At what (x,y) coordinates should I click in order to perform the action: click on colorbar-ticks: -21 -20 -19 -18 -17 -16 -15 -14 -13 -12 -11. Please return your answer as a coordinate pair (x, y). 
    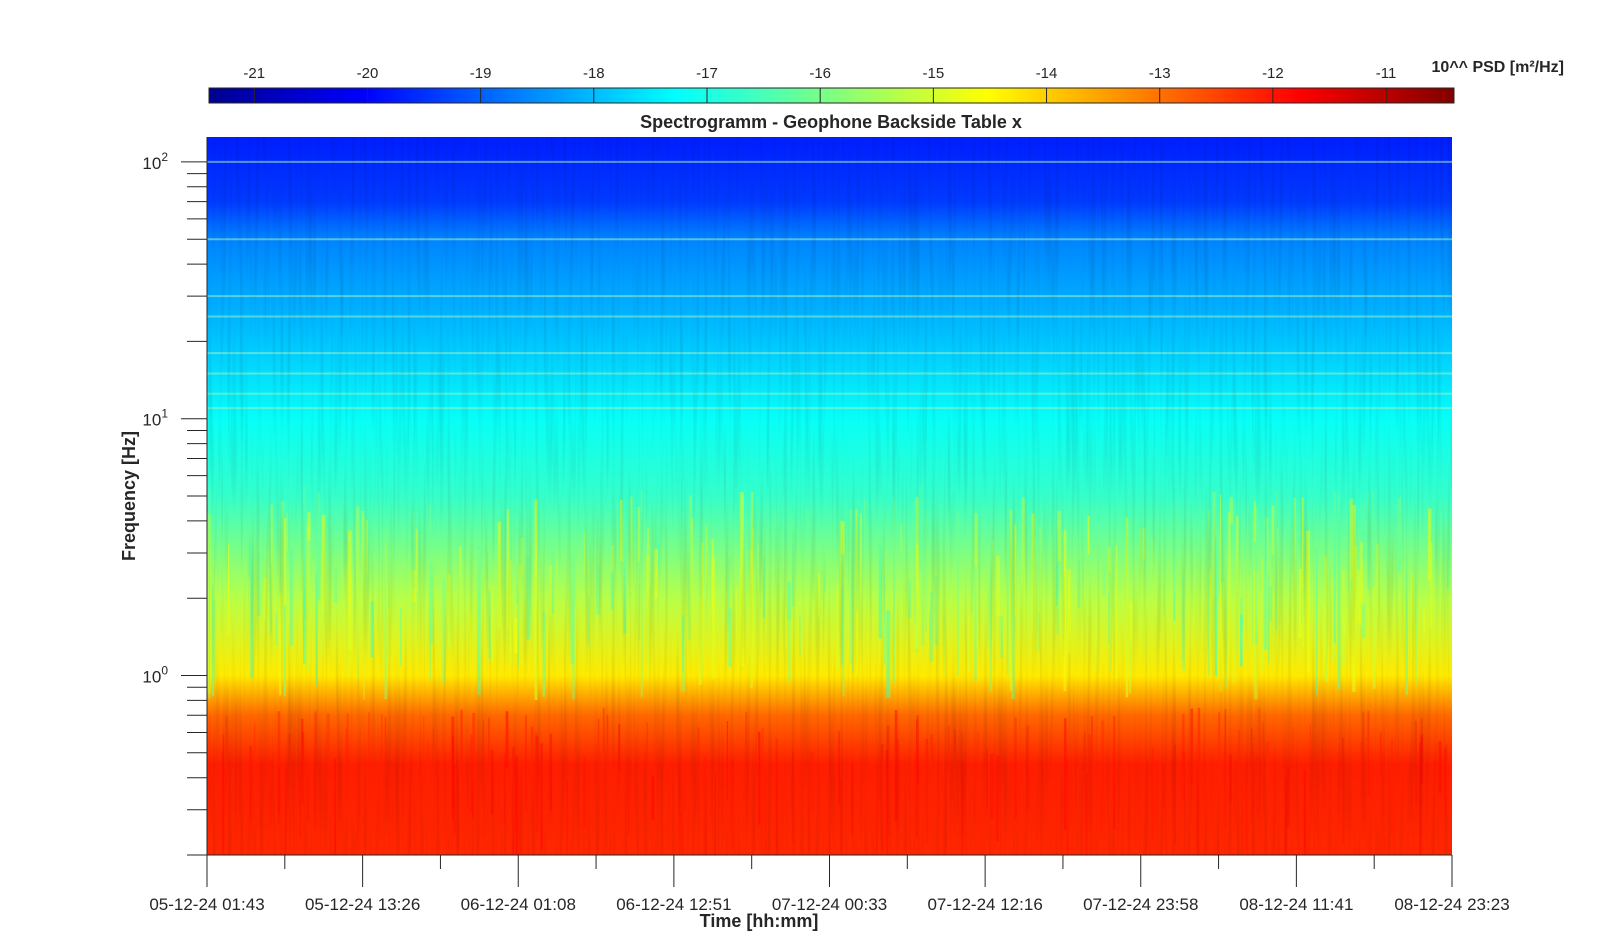
    Looking at the image, I should click on (819, 84).